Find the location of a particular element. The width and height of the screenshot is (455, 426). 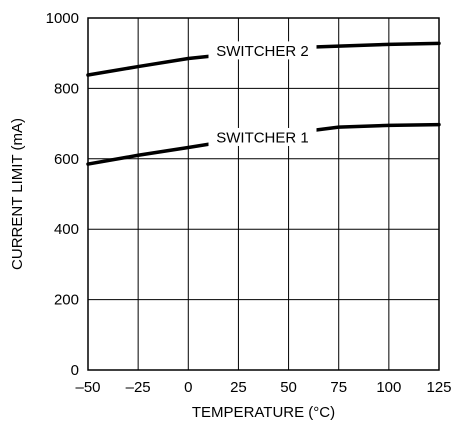

x-tick-label: 50 is located at coordinates (288, 387).